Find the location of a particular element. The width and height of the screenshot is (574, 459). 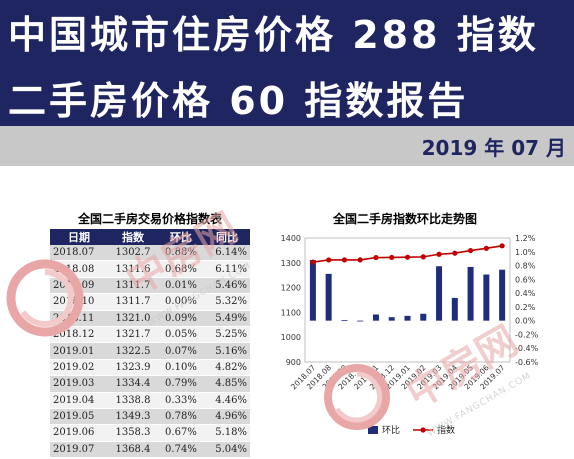

cell-date: 2018.10 is located at coordinates (79, 302).